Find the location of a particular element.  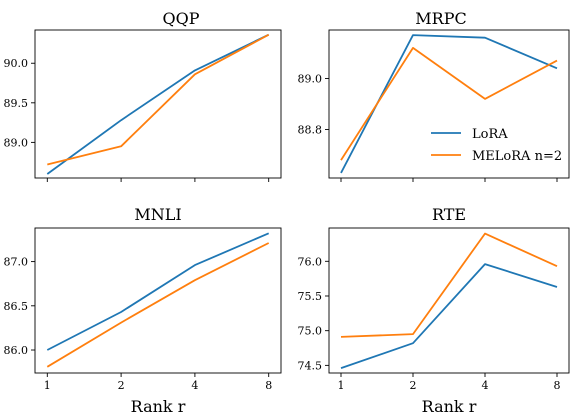

legend-label-lora: LoRA is located at coordinates (490, 134).